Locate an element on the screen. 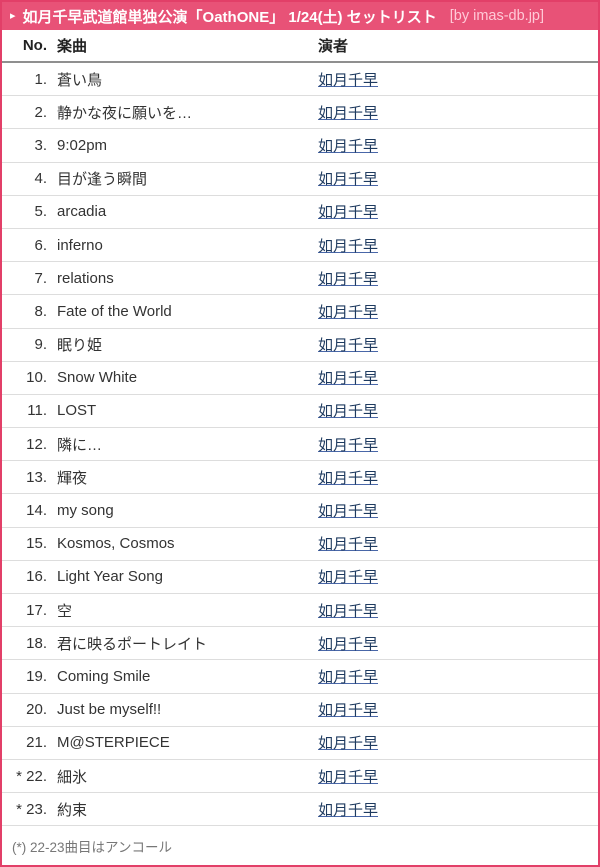 This screenshot has height=867, width=600. song-title: Snow White is located at coordinates (97, 378).